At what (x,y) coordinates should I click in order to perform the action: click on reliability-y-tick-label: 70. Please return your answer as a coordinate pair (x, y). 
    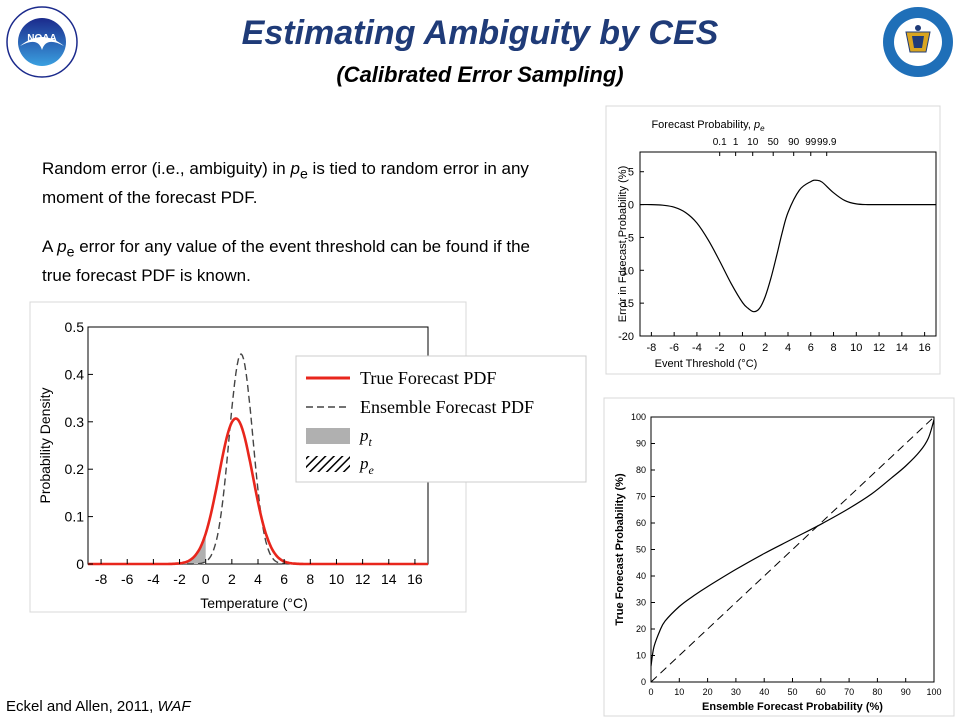
    Looking at the image, I should click on (641, 497).